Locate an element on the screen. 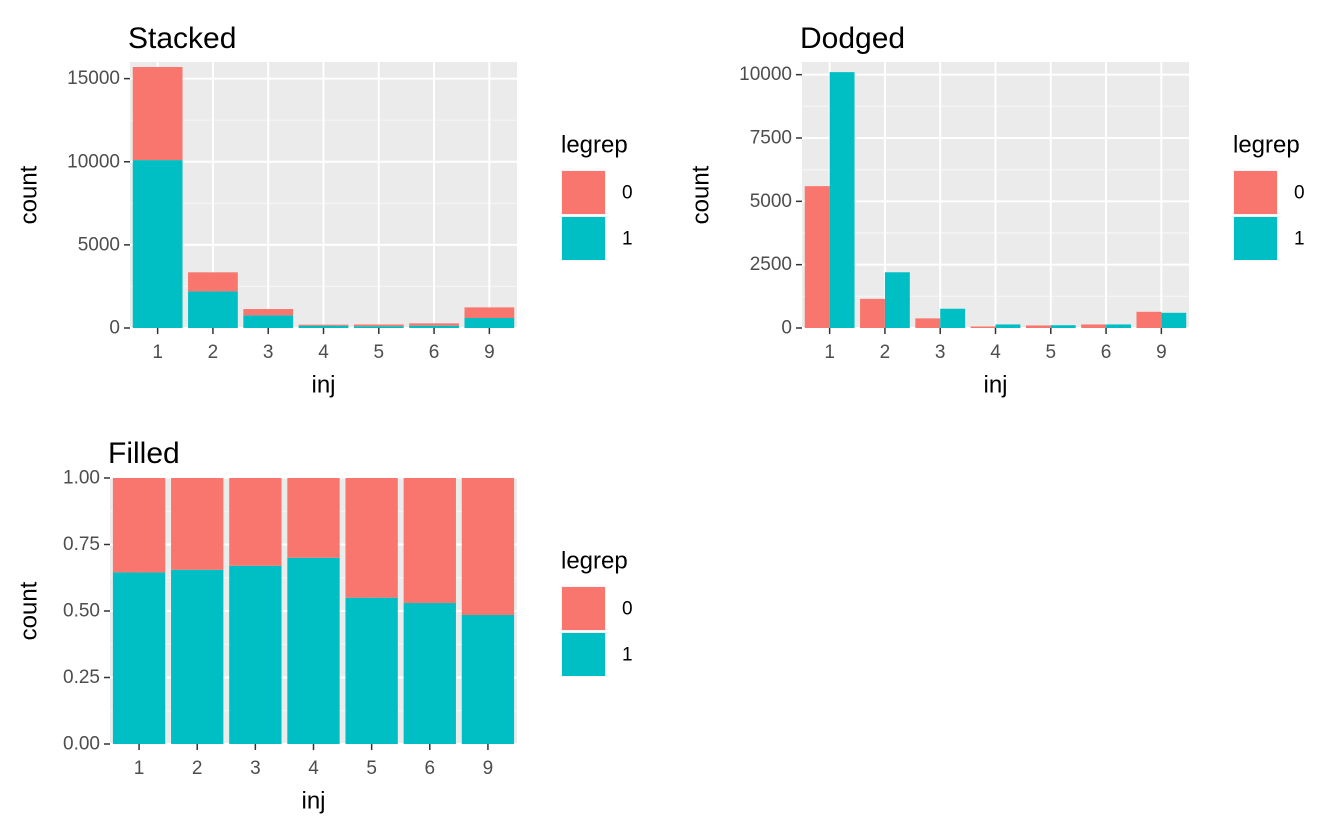 The image size is (1344, 830). y-tick-label: 2500 is located at coordinates (771, 264).